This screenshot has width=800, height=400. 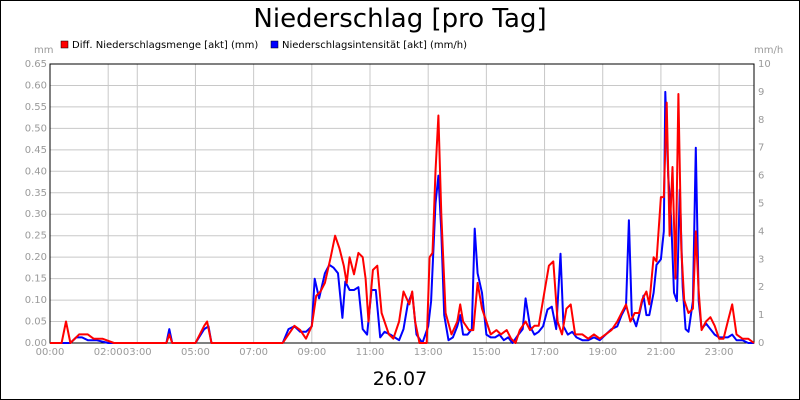 I want to click on y-left-tick-label: 0.40, so click(x=36, y=171).